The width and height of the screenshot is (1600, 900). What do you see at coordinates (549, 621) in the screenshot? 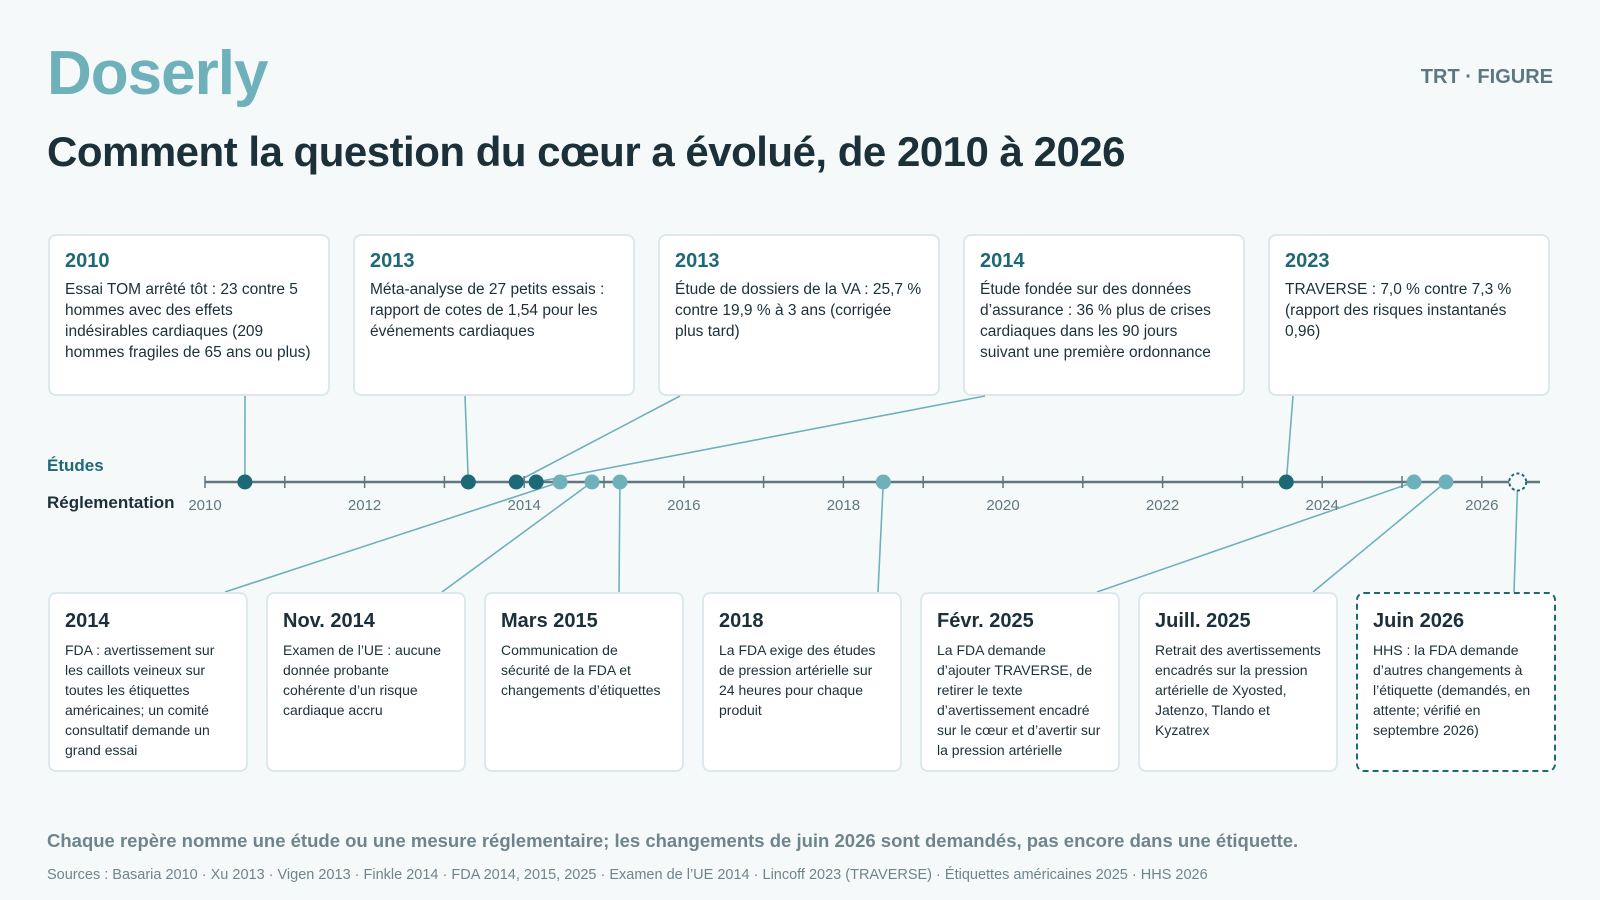
I see `regulation-card-date: Mars 2015` at bounding box center [549, 621].